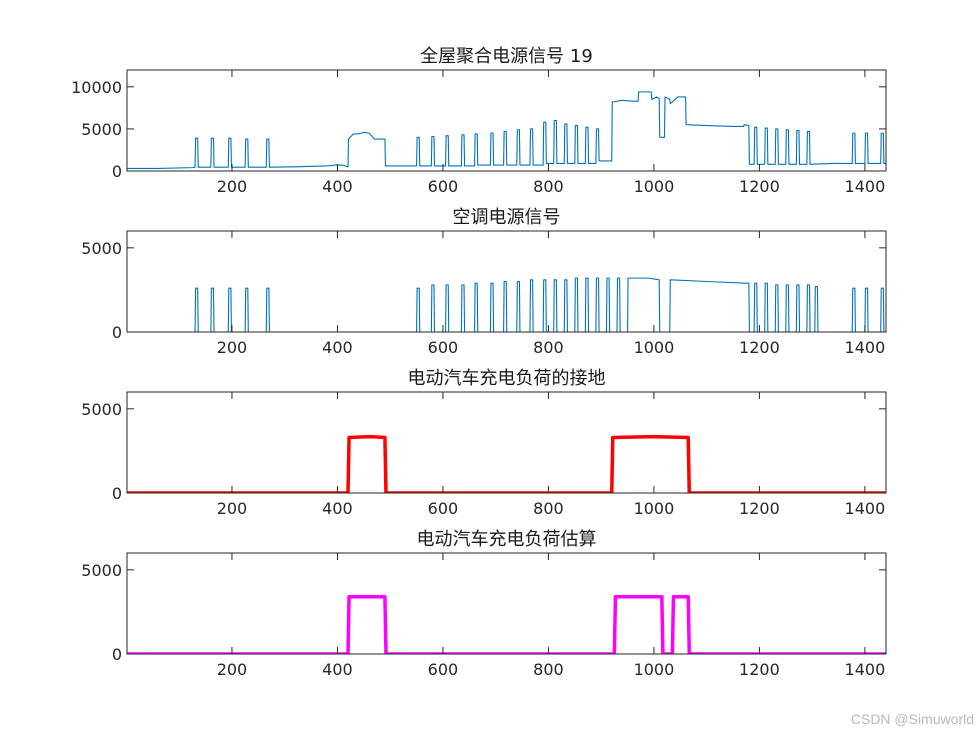 This screenshot has width=980, height=735. I want to click on chart-title: 空调电源信号, so click(507, 217).